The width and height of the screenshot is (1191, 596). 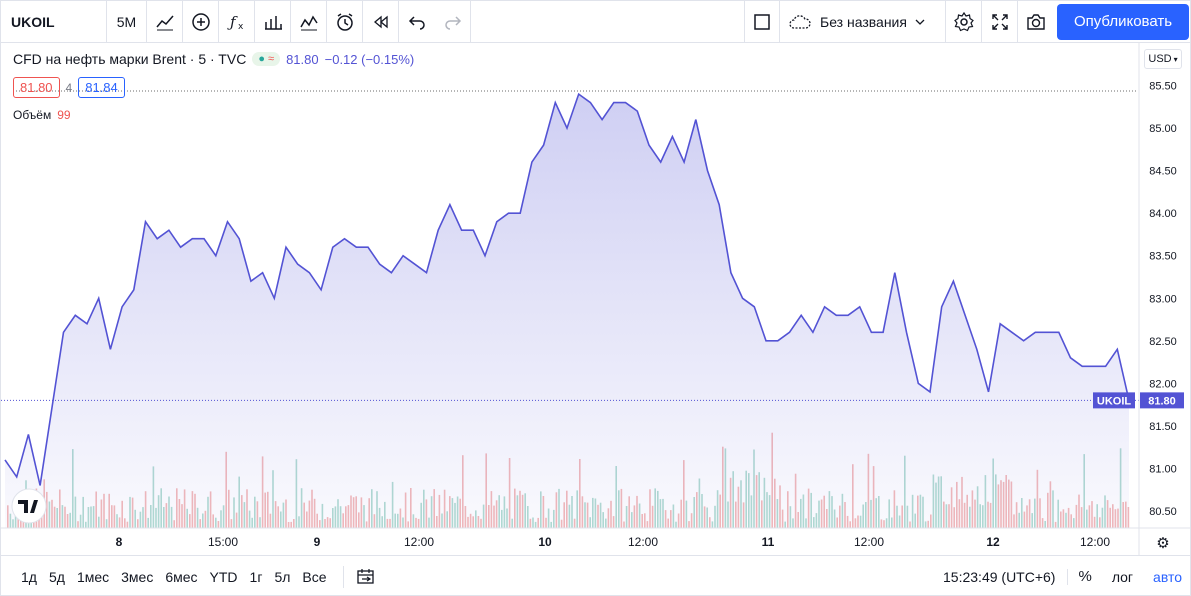 I want to click on replay-icon, so click(x=380, y=21).